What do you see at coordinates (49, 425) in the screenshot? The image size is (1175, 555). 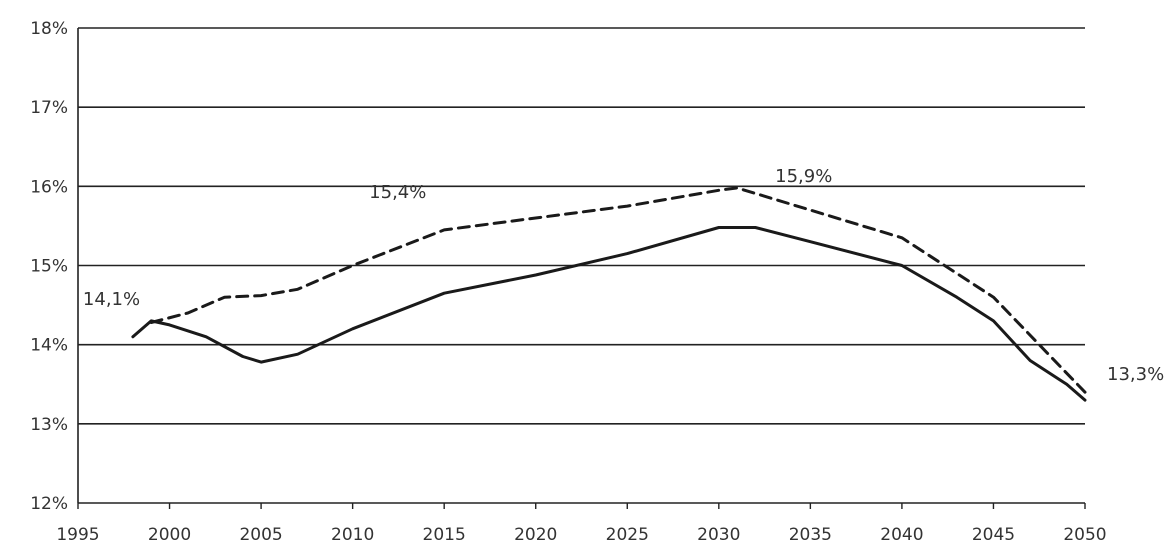 I see `y-tick-label: 13%` at bounding box center [49, 425].